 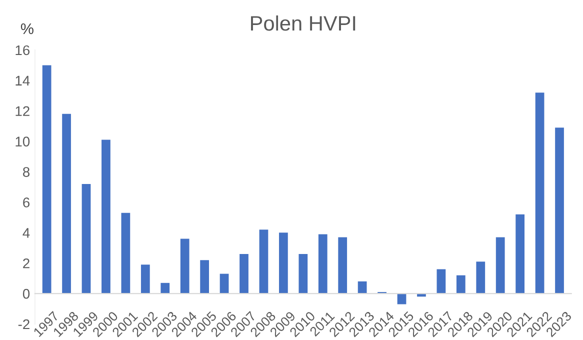 I want to click on y-tick-label: 12, so click(x=23, y=111).